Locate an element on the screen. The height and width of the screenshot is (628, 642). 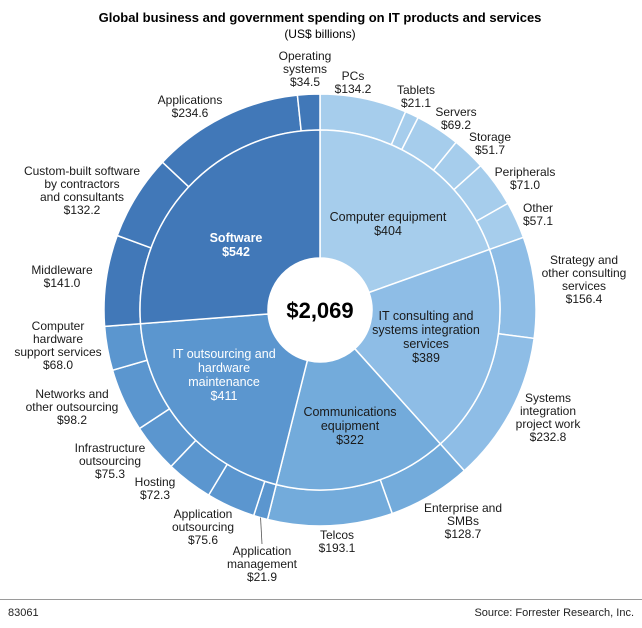
label-tablets-value: $21.1 is located at coordinates (416, 103).